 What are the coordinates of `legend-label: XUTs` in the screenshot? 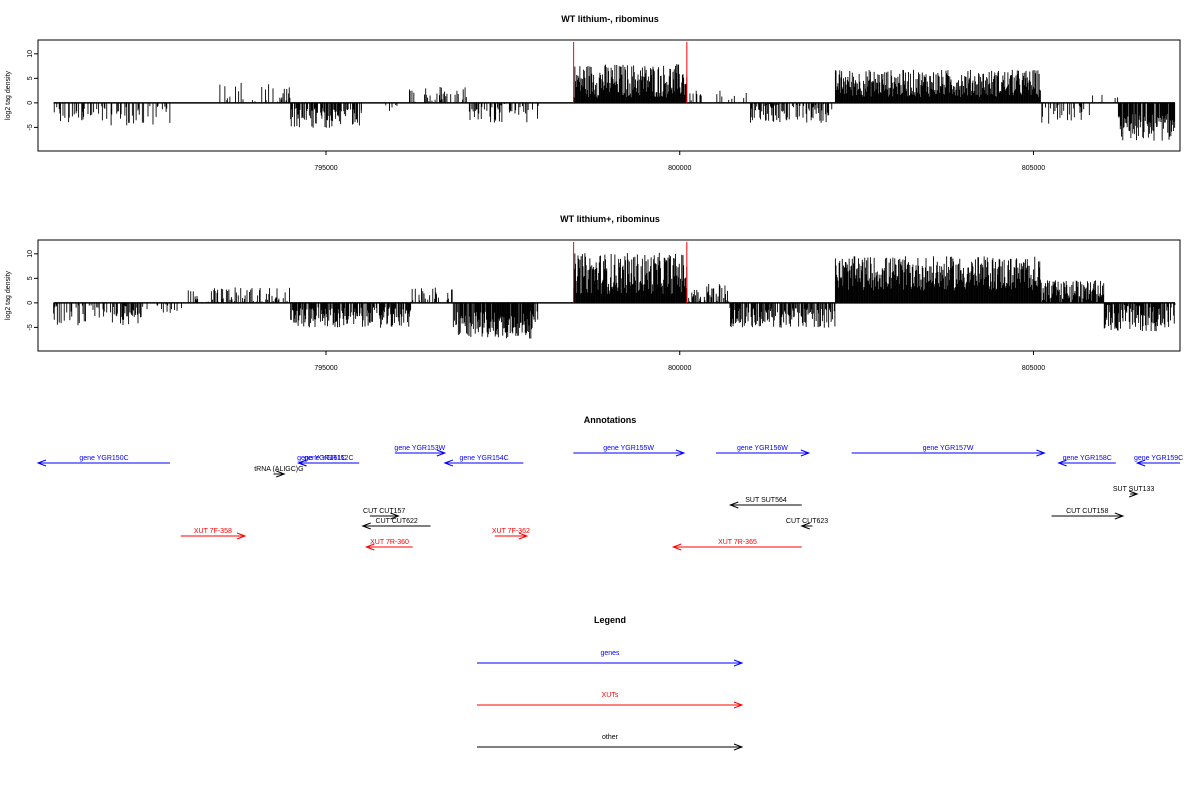 It's located at (610, 695).